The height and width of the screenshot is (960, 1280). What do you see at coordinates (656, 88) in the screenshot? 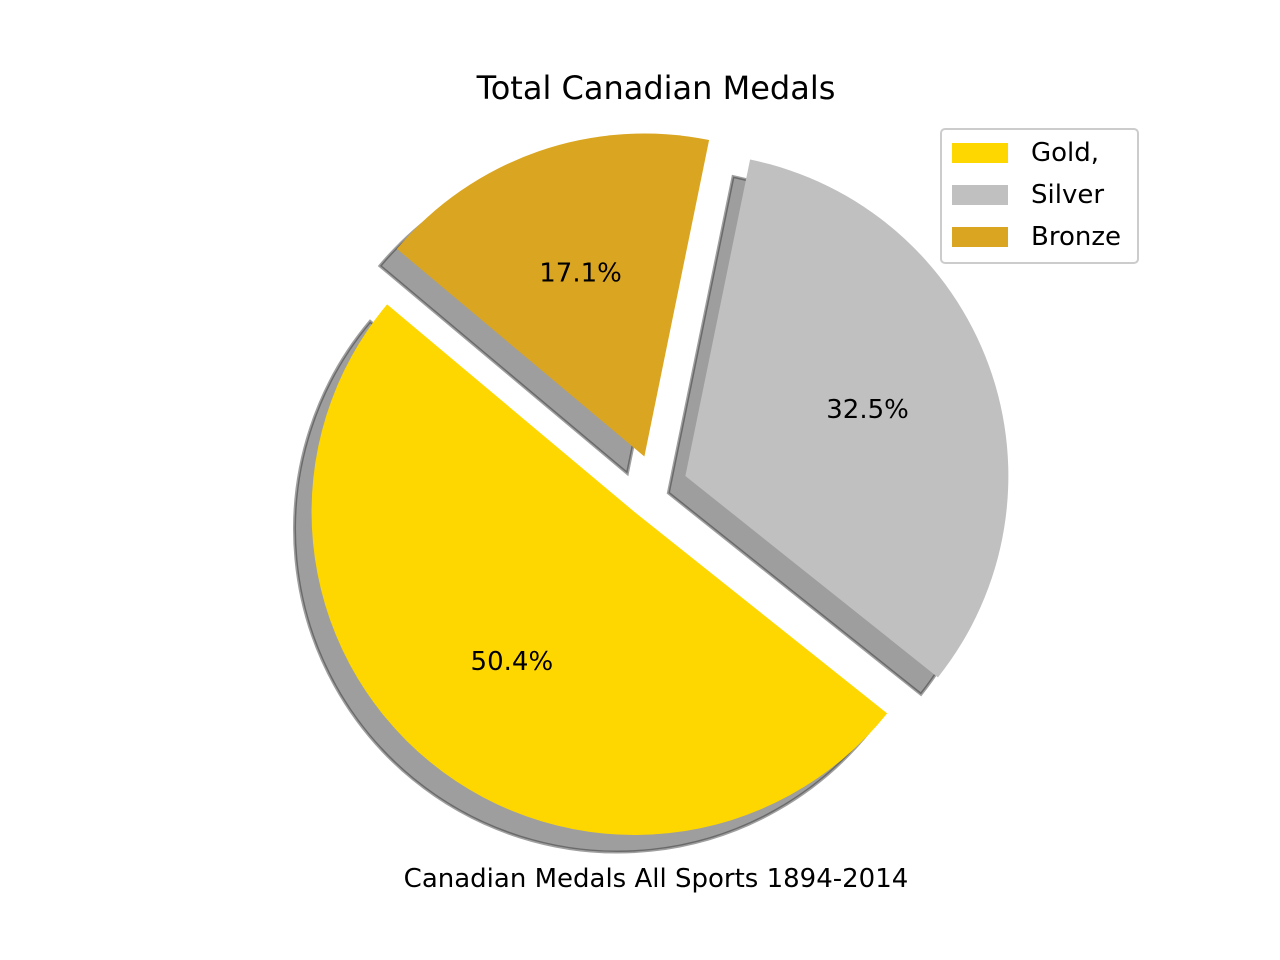
I see `chart-title: Total Canadian Medals` at bounding box center [656, 88].